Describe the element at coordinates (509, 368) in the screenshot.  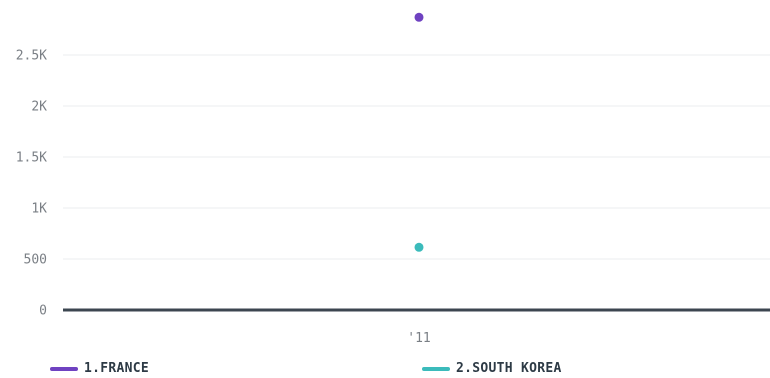
I see `legend-label-south-korea: 2.SOUTH KOREA` at that location.